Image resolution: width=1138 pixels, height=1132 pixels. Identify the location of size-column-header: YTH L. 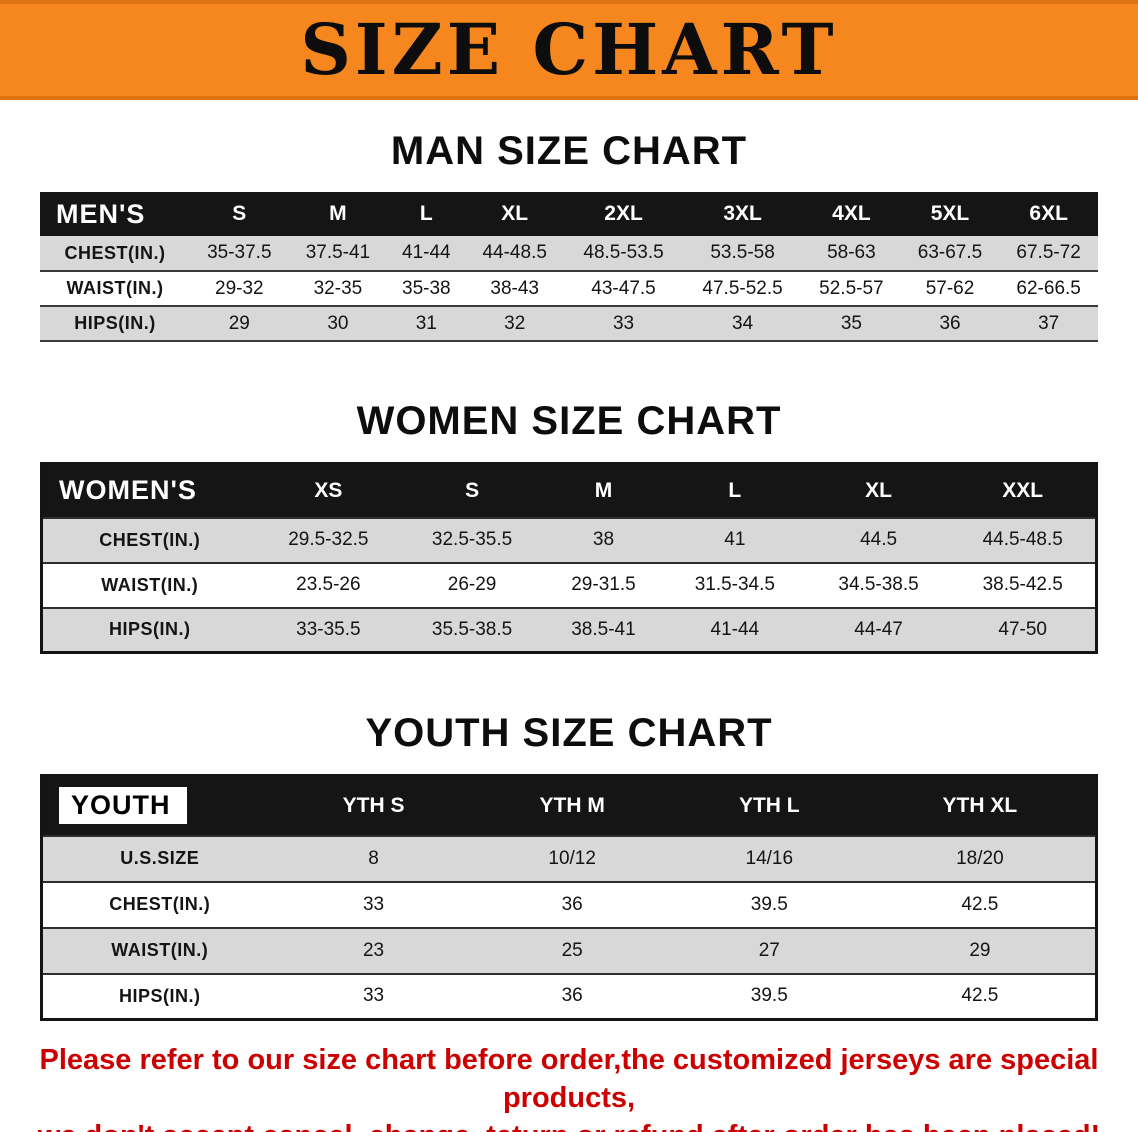
(769, 805).